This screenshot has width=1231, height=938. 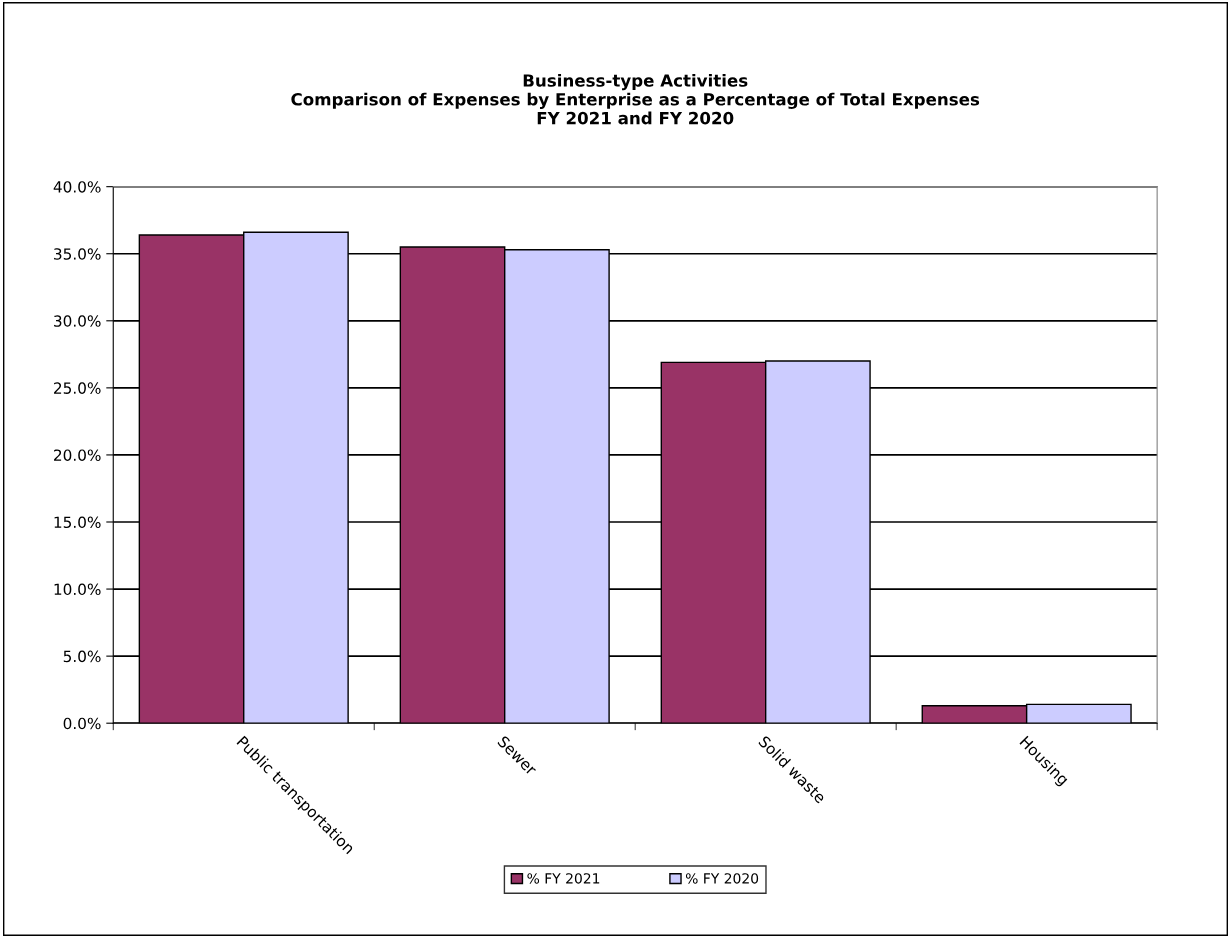 What do you see at coordinates (77, 388) in the screenshot?
I see `y-tick-label: 25.0%` at bounding box center [77, 388].